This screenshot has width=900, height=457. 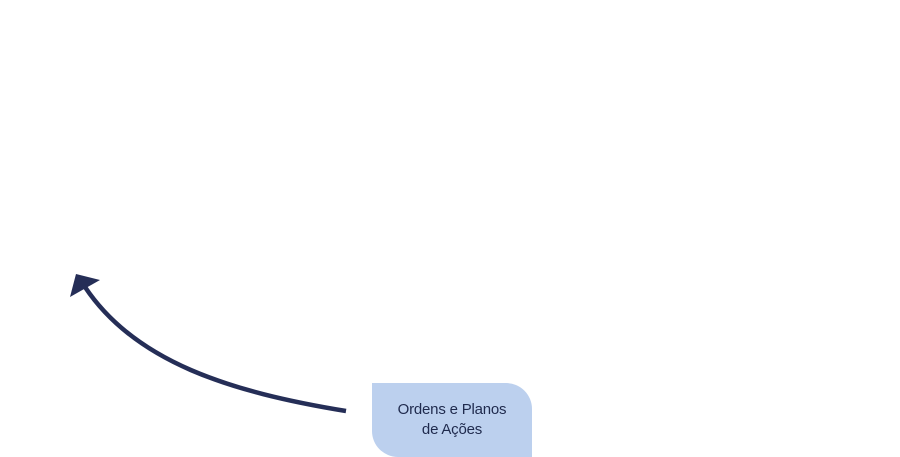 I want to click on node-label: Ordens e Planos de Ações, so click(x=452, y=419).